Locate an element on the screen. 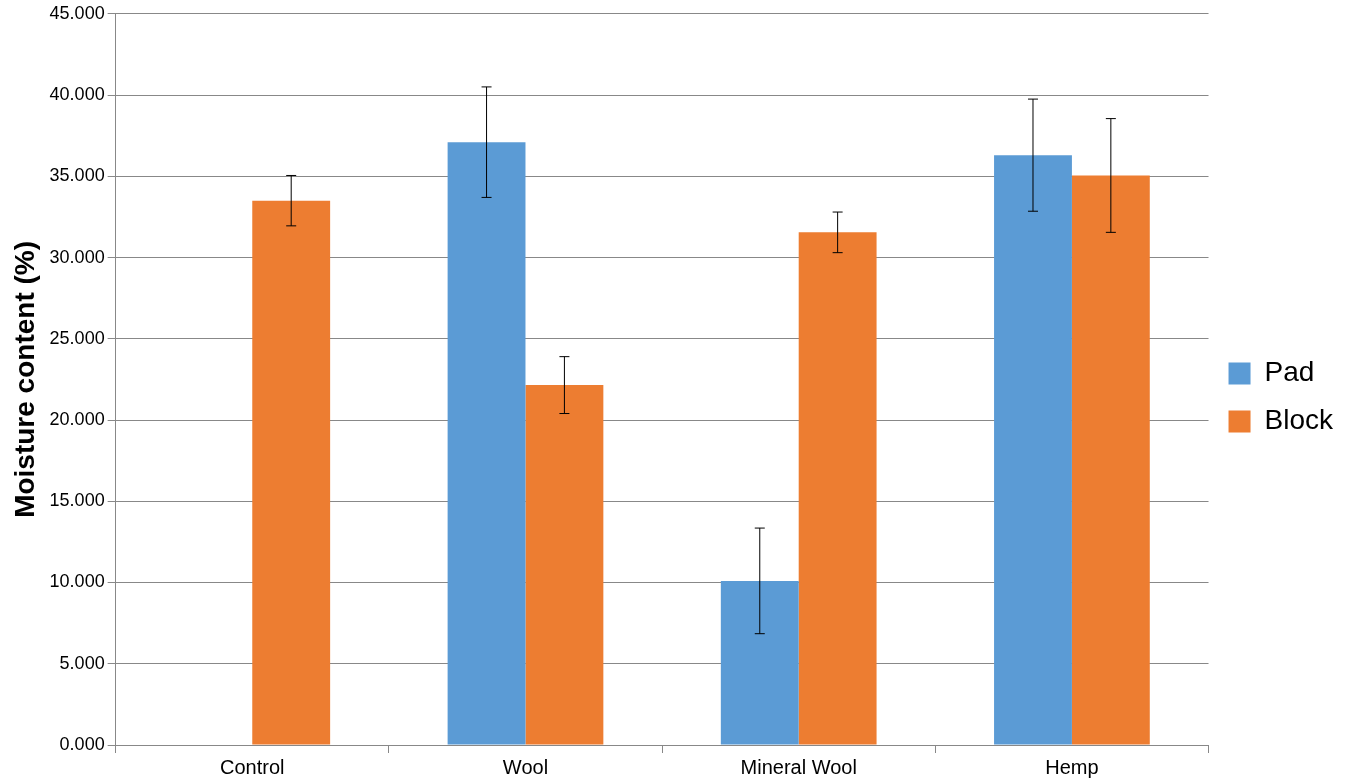 This screenshot has width=1348, height=783. x-tick-label: Hemp is located at coordinates (1072, 766).